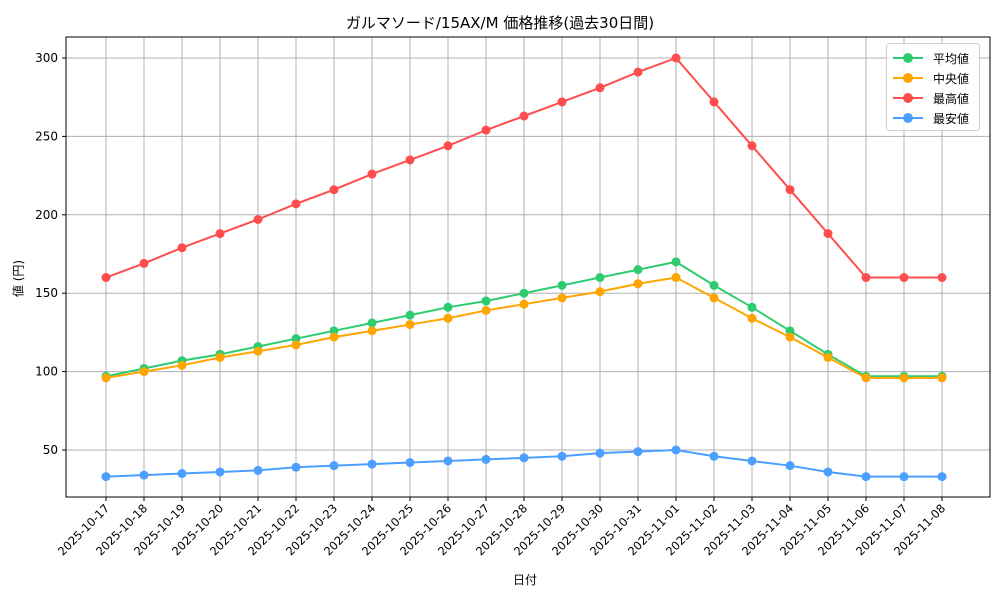  What do you see at coordinates (933, 78) in the screenshot?
I see `legend-item-median: 中央値` at bounding box center [933, 78].